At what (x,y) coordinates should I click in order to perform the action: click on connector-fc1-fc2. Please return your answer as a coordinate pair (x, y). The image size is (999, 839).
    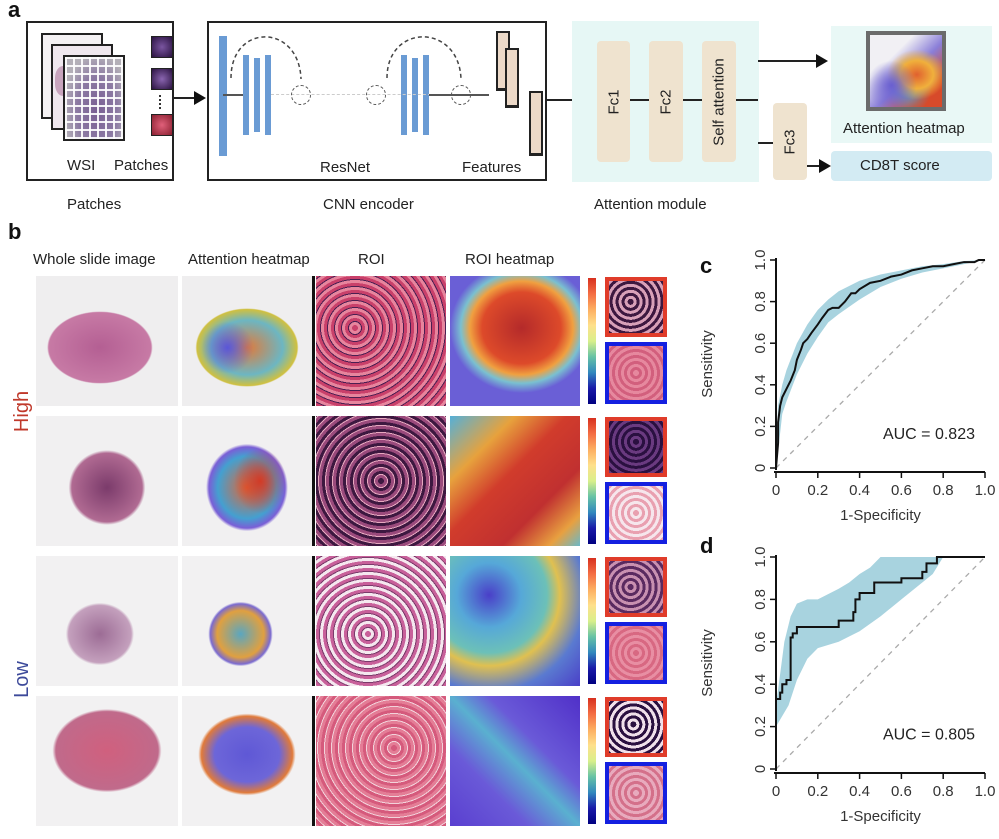
    Looking at the image, I should click on (639, 100).